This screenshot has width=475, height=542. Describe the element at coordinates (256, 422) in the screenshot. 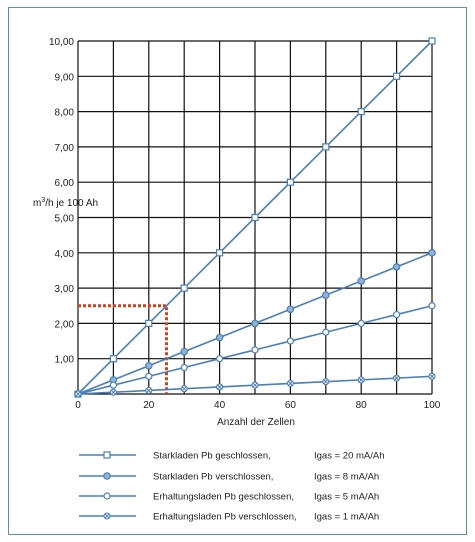

I see `x-axis-label: Anzahl der Zellen` at that location.